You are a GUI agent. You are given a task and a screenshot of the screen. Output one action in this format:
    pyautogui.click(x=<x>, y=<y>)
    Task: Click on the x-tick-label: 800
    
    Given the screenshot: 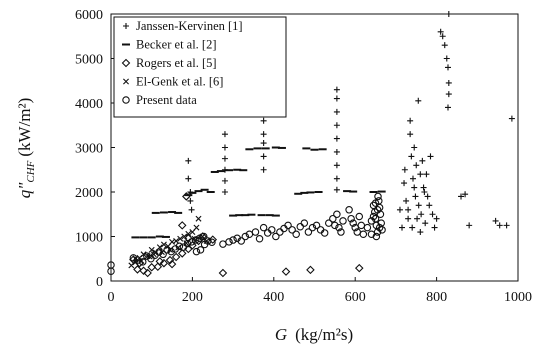 What is the action you would take?
    pyautogui.click(x=436, y=297)
    